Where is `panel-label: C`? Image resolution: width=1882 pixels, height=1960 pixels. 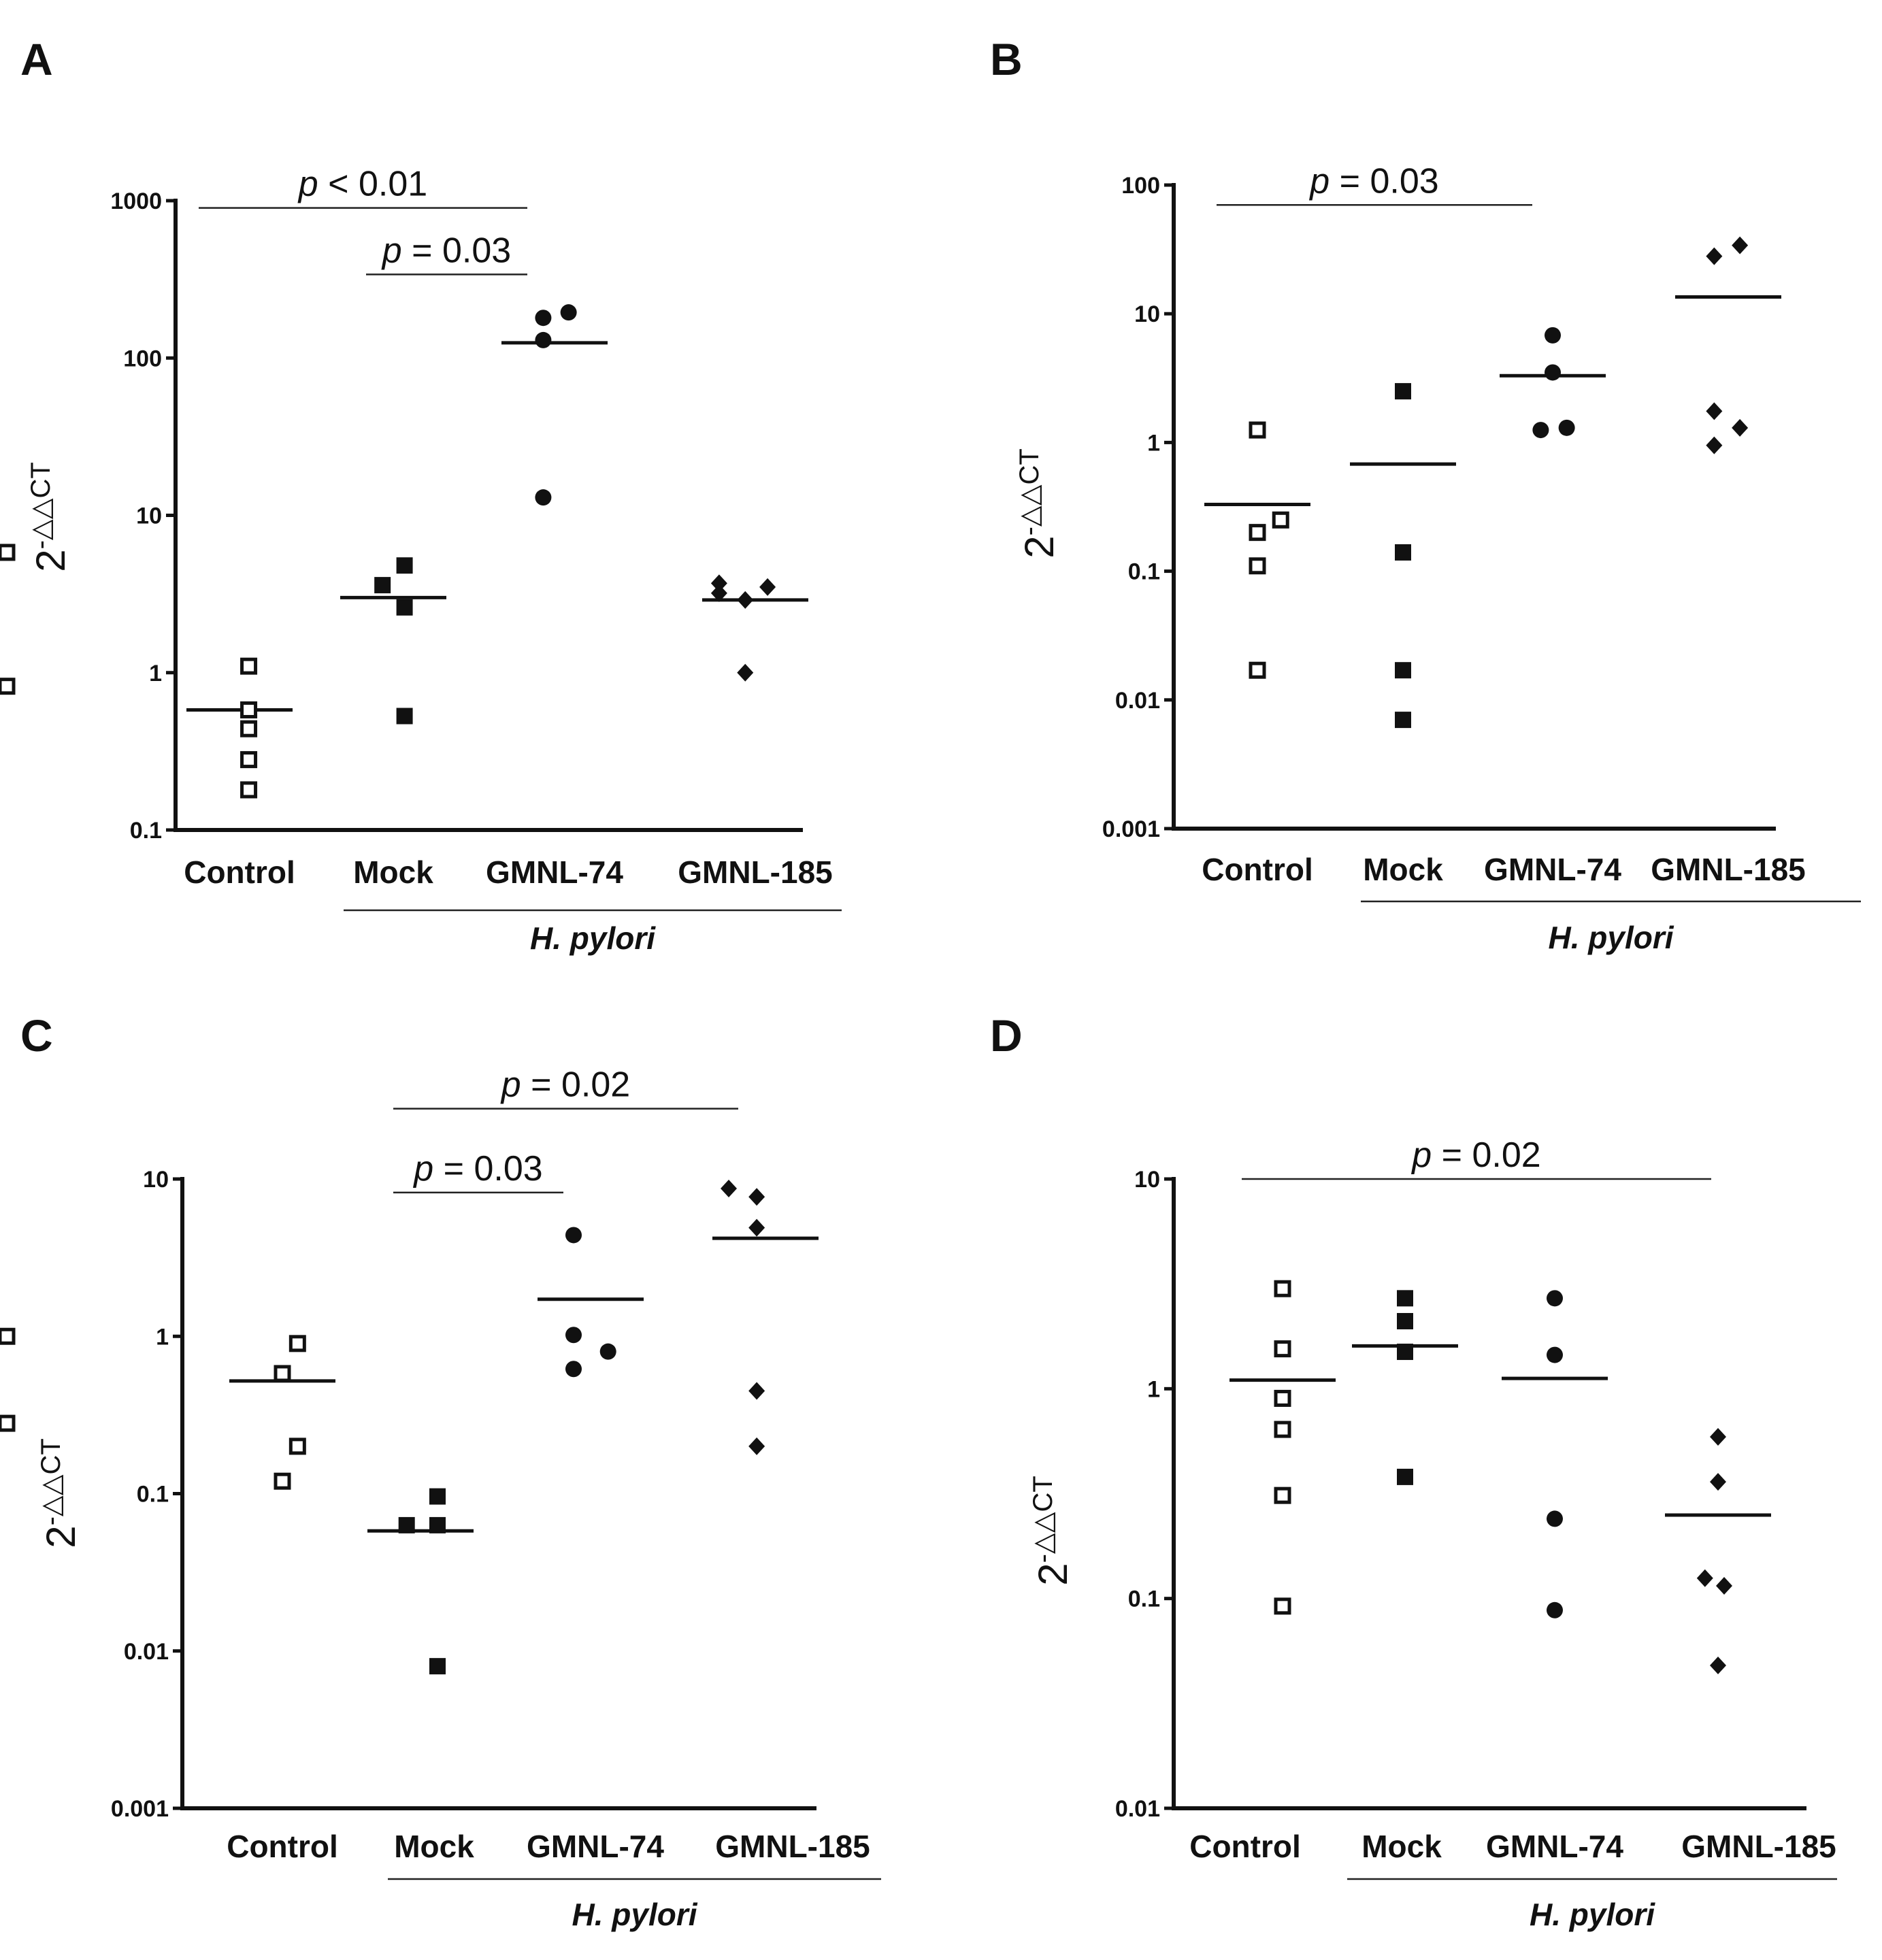
panel-label: C is located at coordinates (36, 1035).